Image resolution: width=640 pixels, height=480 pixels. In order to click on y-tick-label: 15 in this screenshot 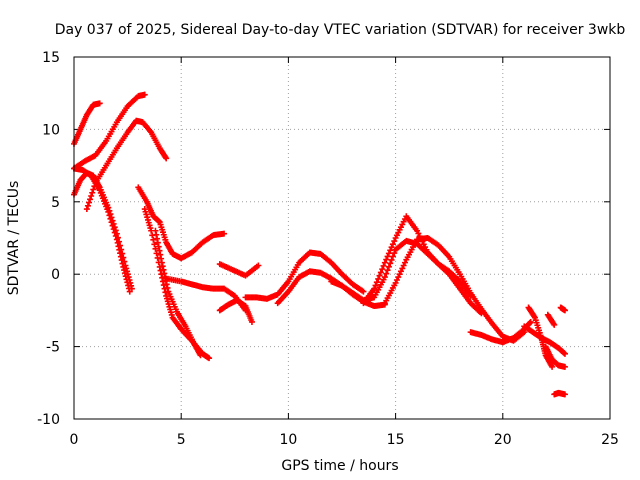, I will do `click(51, 58)`.